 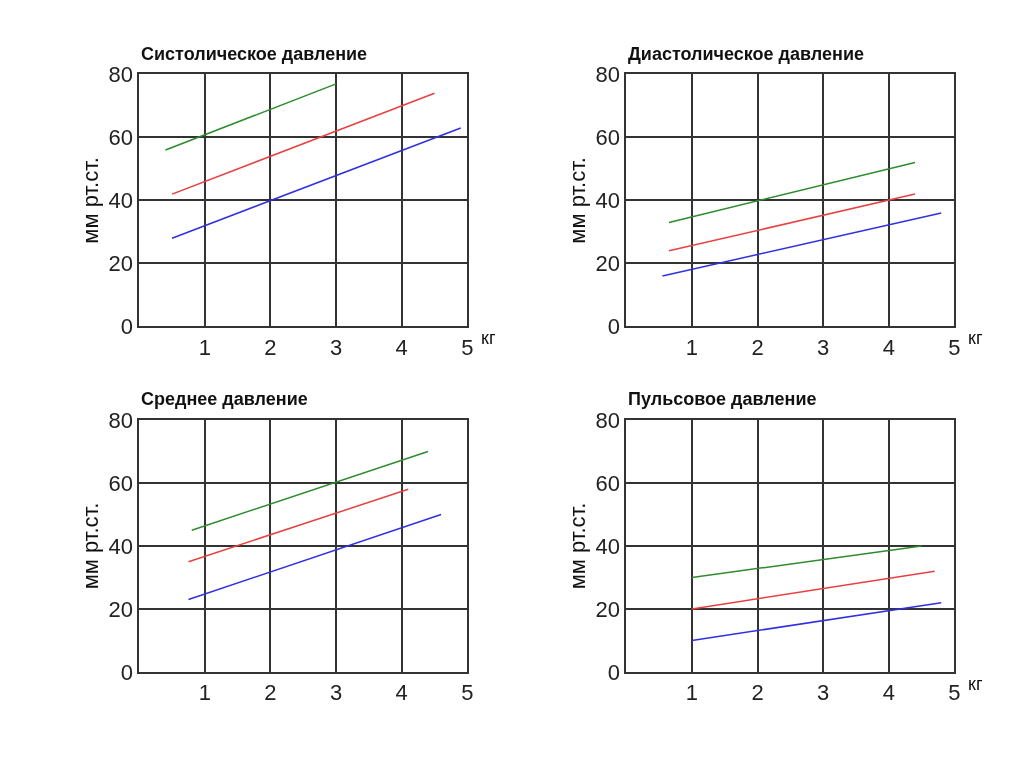 What do you see at coordinates (722, 399) in the screenshot?
I see `chart-title: Пульсовое давление` at bounding box center [722, 399].